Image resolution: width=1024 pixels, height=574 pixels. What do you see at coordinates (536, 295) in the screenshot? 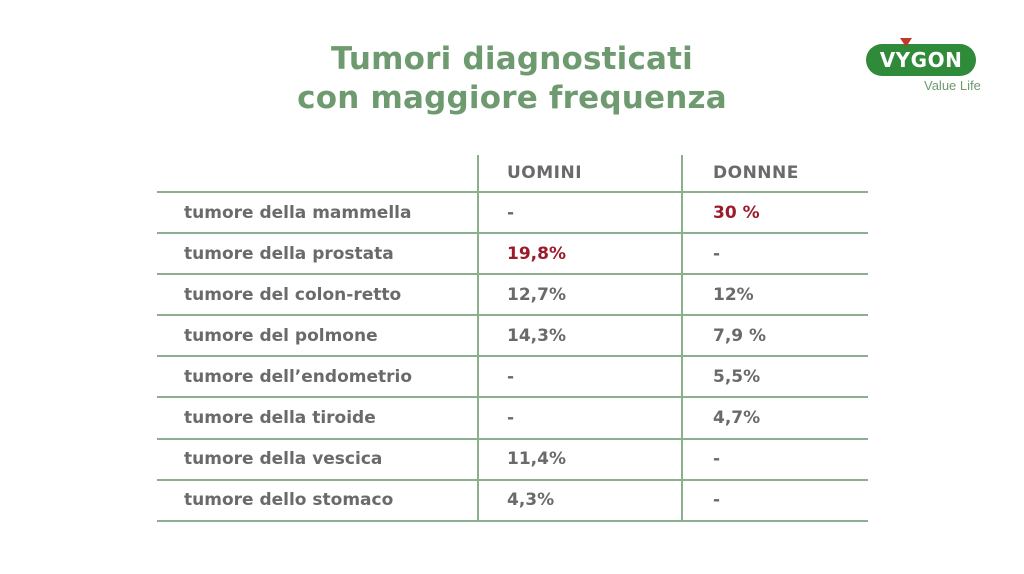
I see `cell-uomini: 12,7%` at bounding box center [536, 295].